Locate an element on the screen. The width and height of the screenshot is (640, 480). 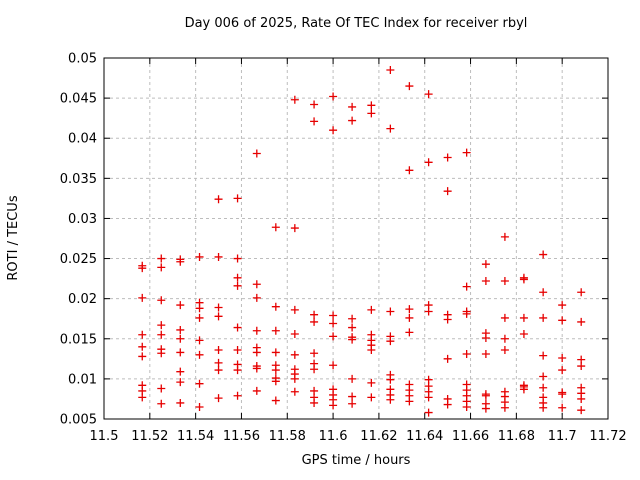
x-tick-label: 11.56 is located at coordinates (241, 436).